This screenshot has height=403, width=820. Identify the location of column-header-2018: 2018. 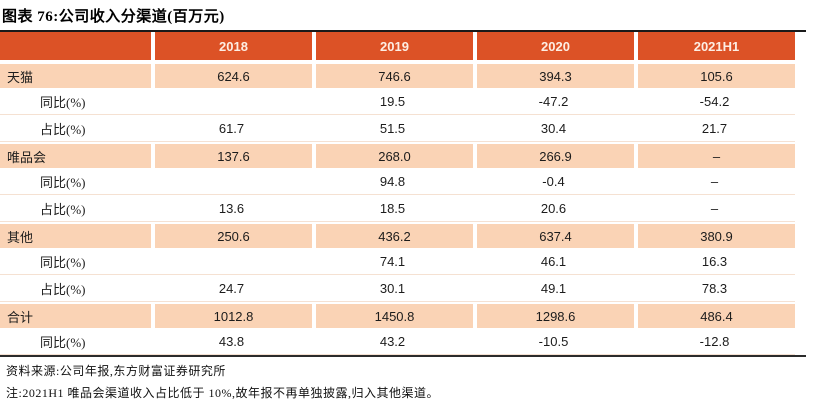
(231, 47).